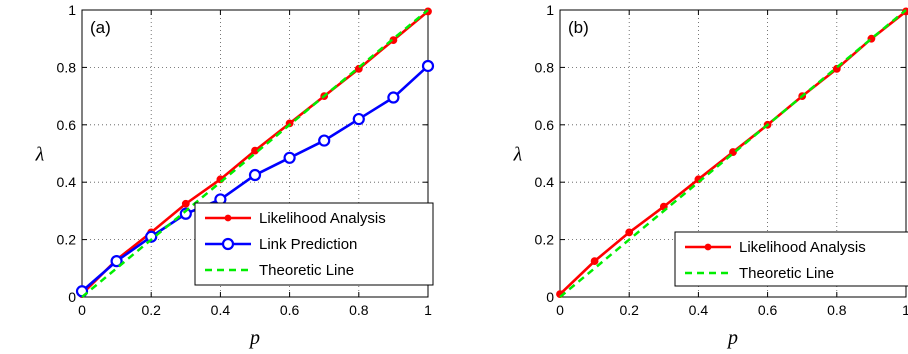  Describe the element at coordinates (100, 27) in the screenshot. I see `panel-label: (a)` at that location.